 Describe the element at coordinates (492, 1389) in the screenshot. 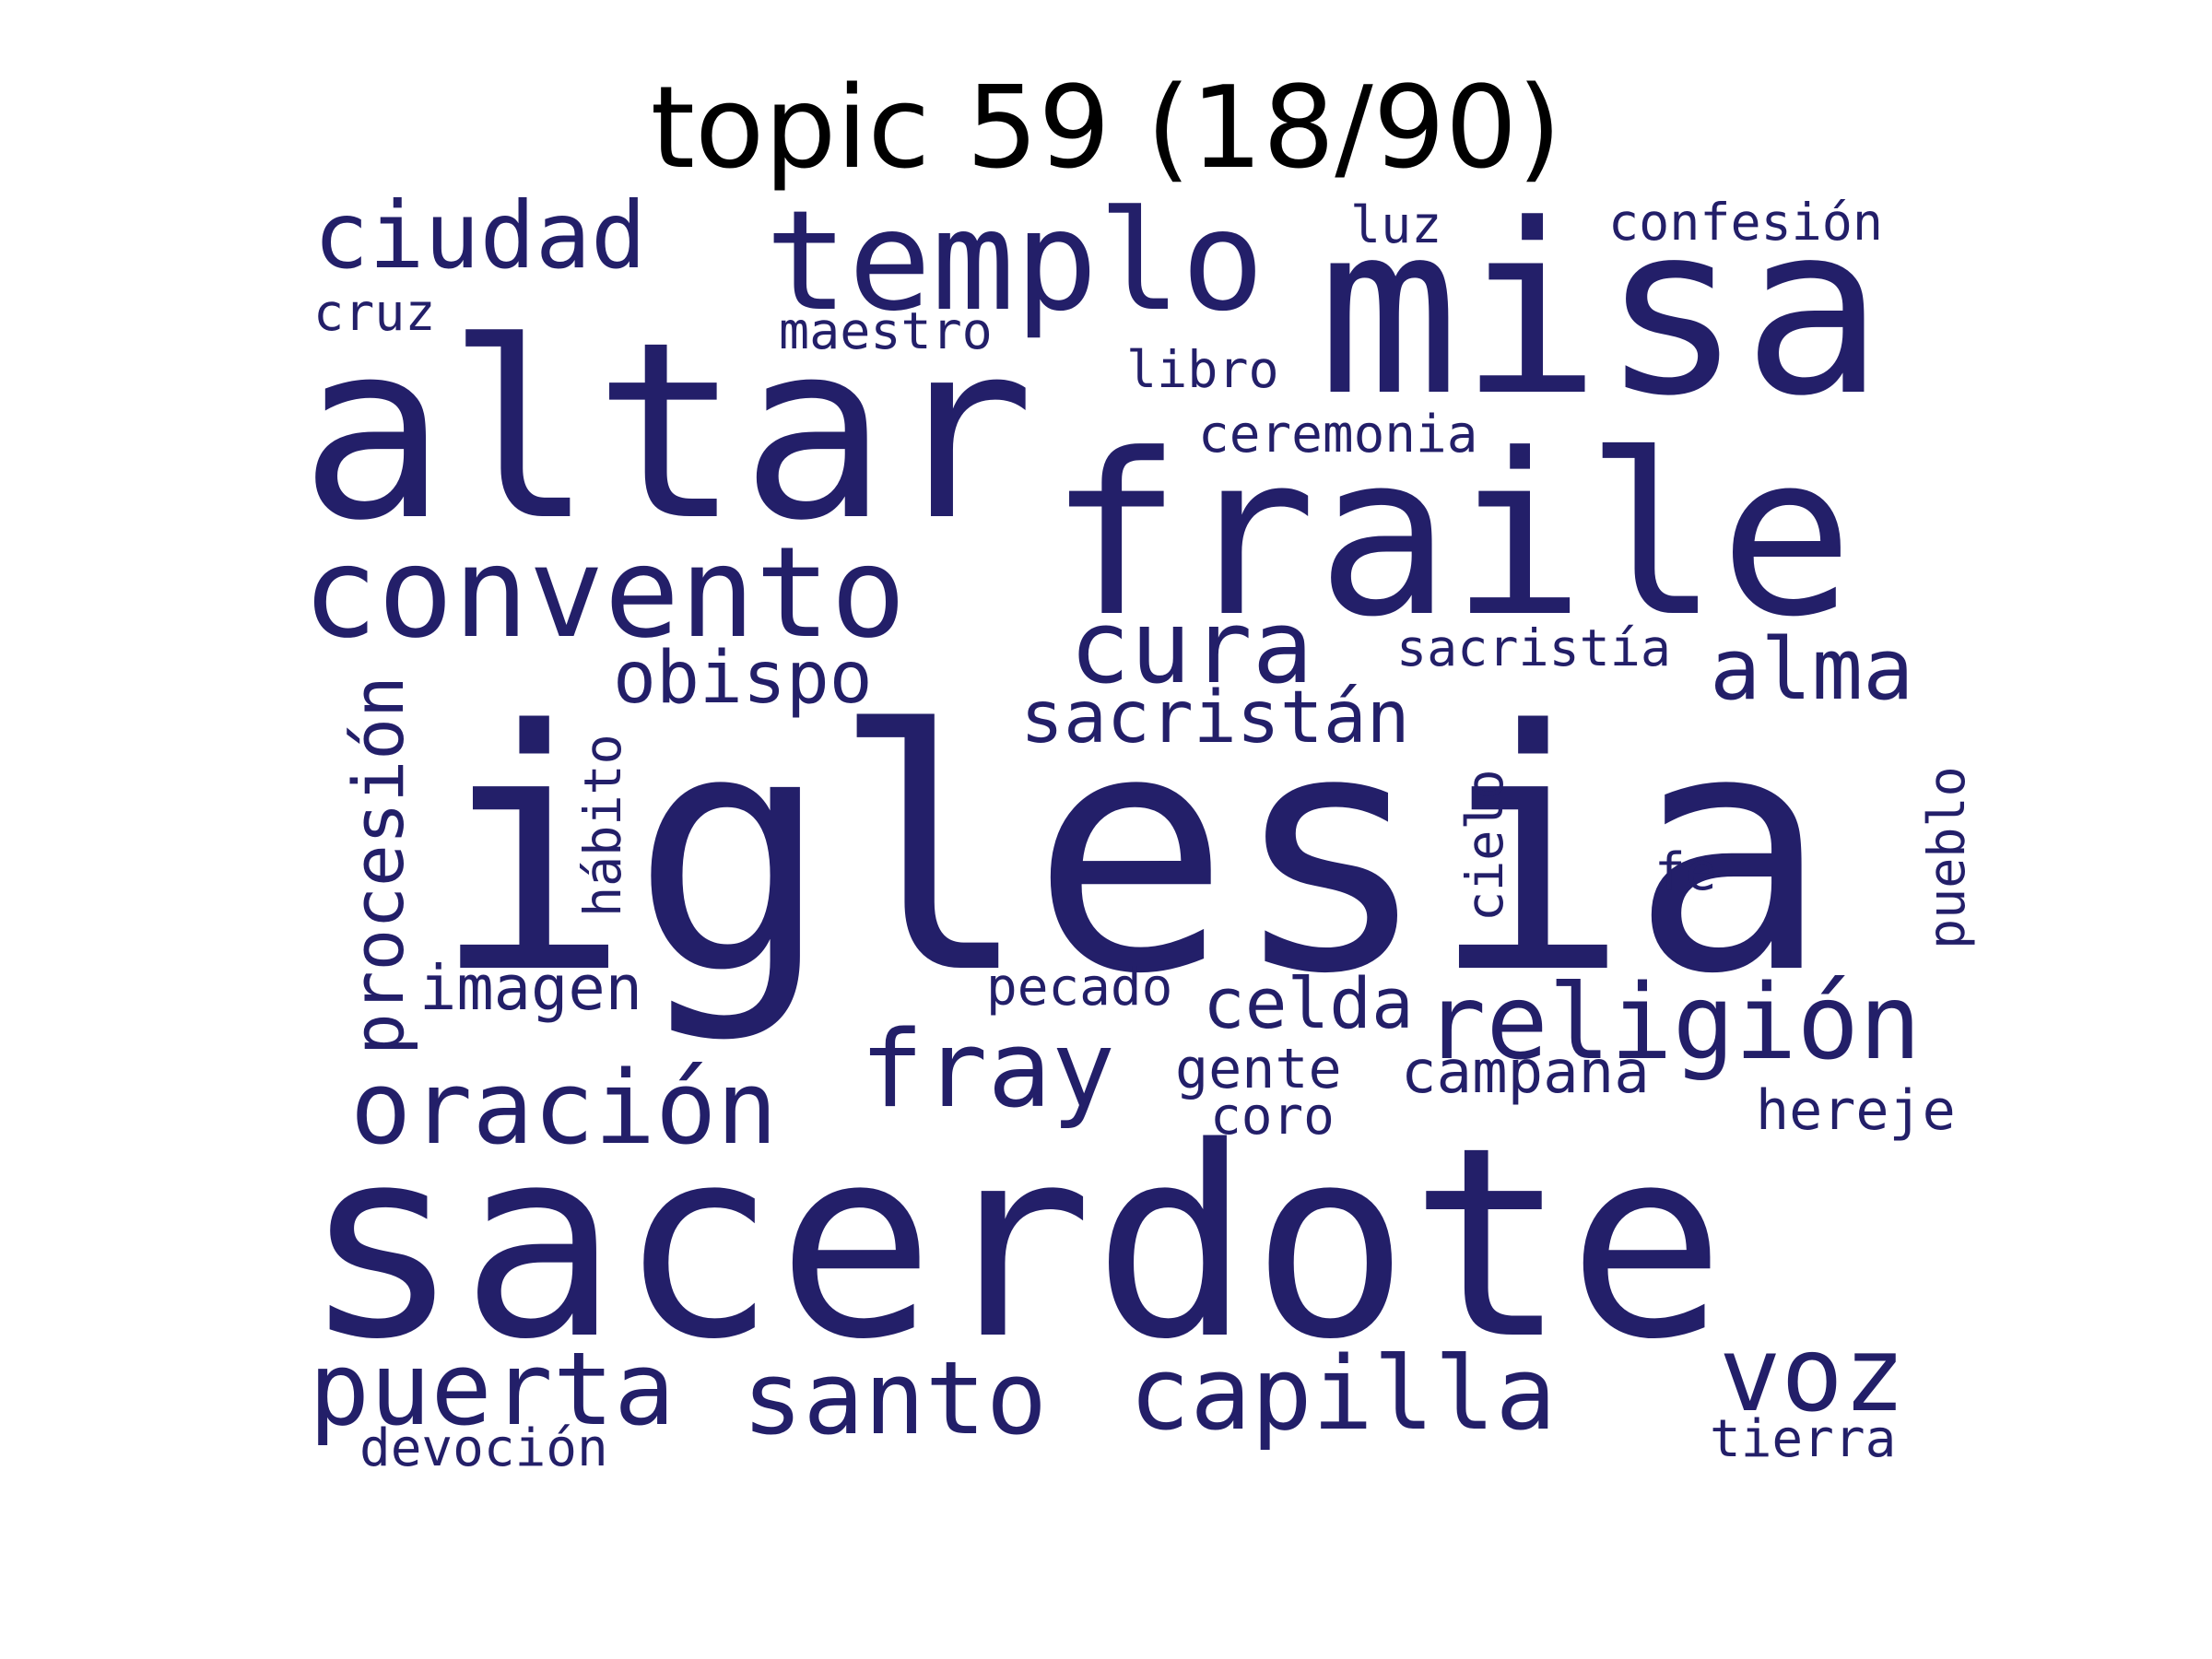

I see `word-puerta: puerta` at that location.